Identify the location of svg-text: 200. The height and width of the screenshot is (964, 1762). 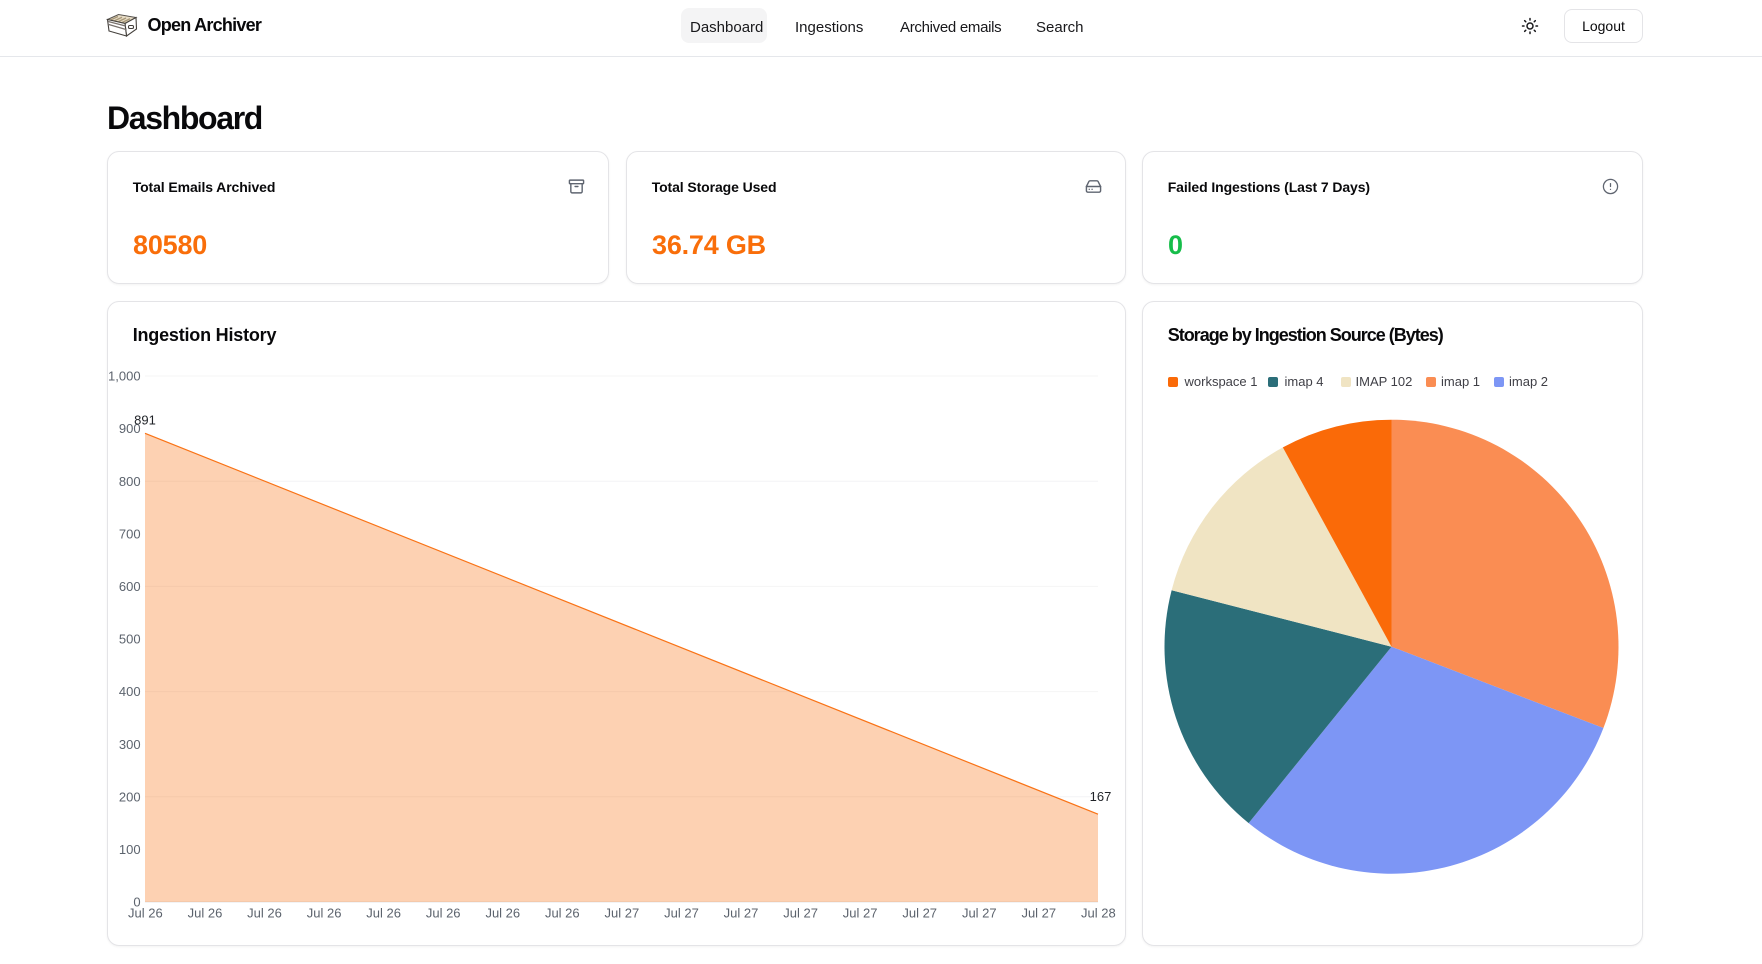
(130, 796).